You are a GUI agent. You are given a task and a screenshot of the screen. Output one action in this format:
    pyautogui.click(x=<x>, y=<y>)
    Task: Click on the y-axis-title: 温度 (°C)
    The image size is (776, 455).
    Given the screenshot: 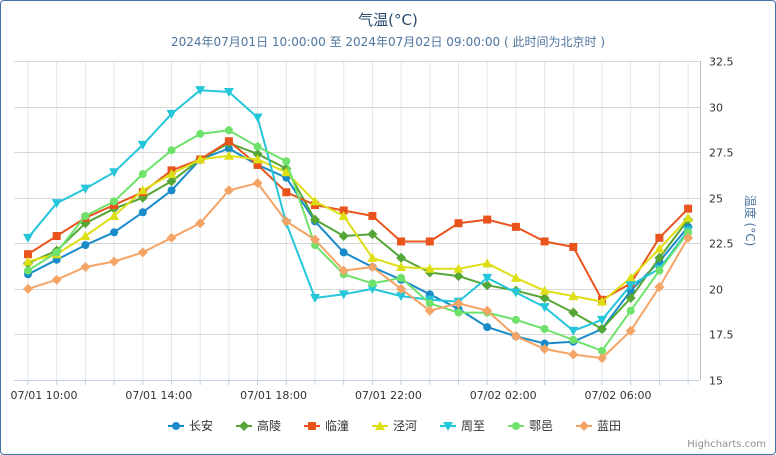 What is the action you would take?
    pyautogui.click(x=750, y=221)
    